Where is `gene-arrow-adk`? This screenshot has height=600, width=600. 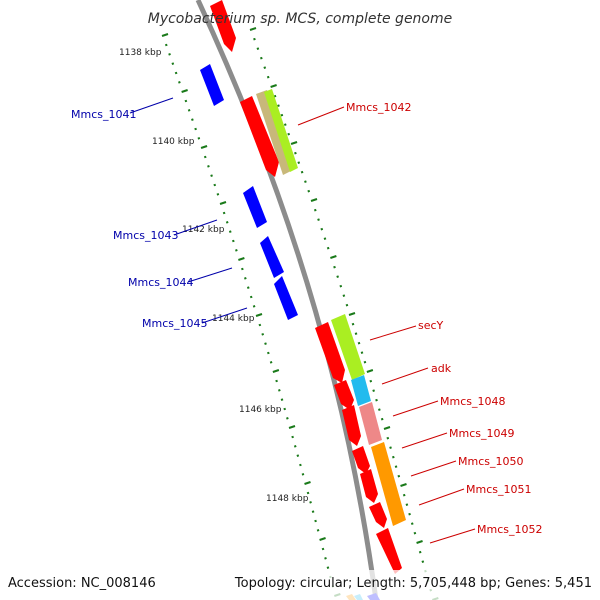
gene-arrow-adk is located at coordinates (344, 395).